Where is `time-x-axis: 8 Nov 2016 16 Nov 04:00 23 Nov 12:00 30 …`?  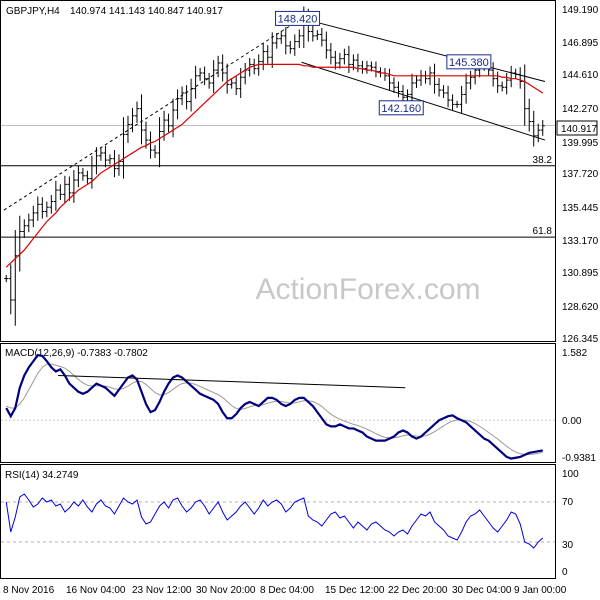 time-x-axis: 8 Nov 2016 16 Nov 04:00 23 Nov 12:00 30 … is located at coordinates (285, 590).